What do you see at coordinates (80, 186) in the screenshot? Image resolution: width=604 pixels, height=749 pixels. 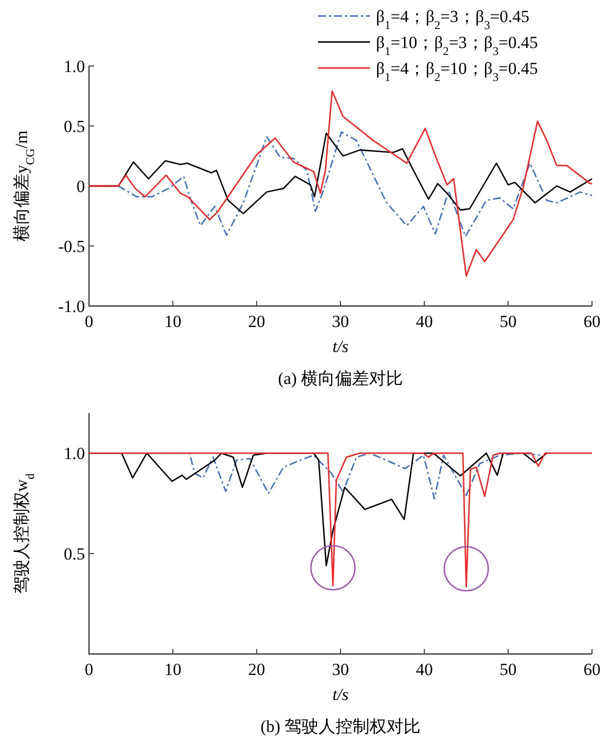 I see `y-tick-label: 0` at bounding box center [80, 186].